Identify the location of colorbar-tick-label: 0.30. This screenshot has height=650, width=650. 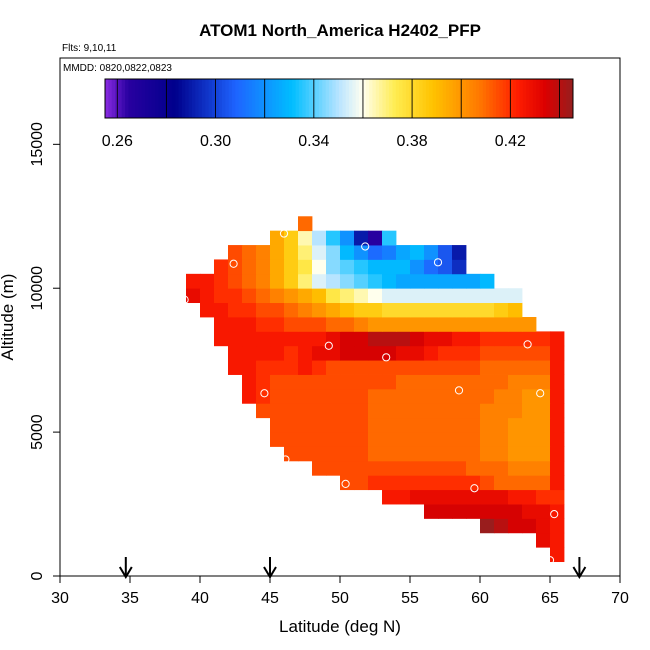
(215, 141).